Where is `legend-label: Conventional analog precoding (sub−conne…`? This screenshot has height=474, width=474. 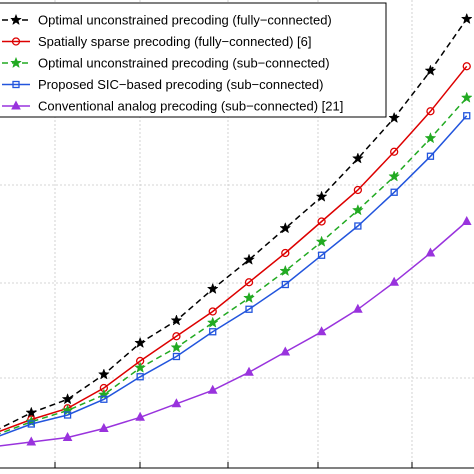
legend-label: Conventional analog precoding (sub−conne… is located at coordinates (190, 106).